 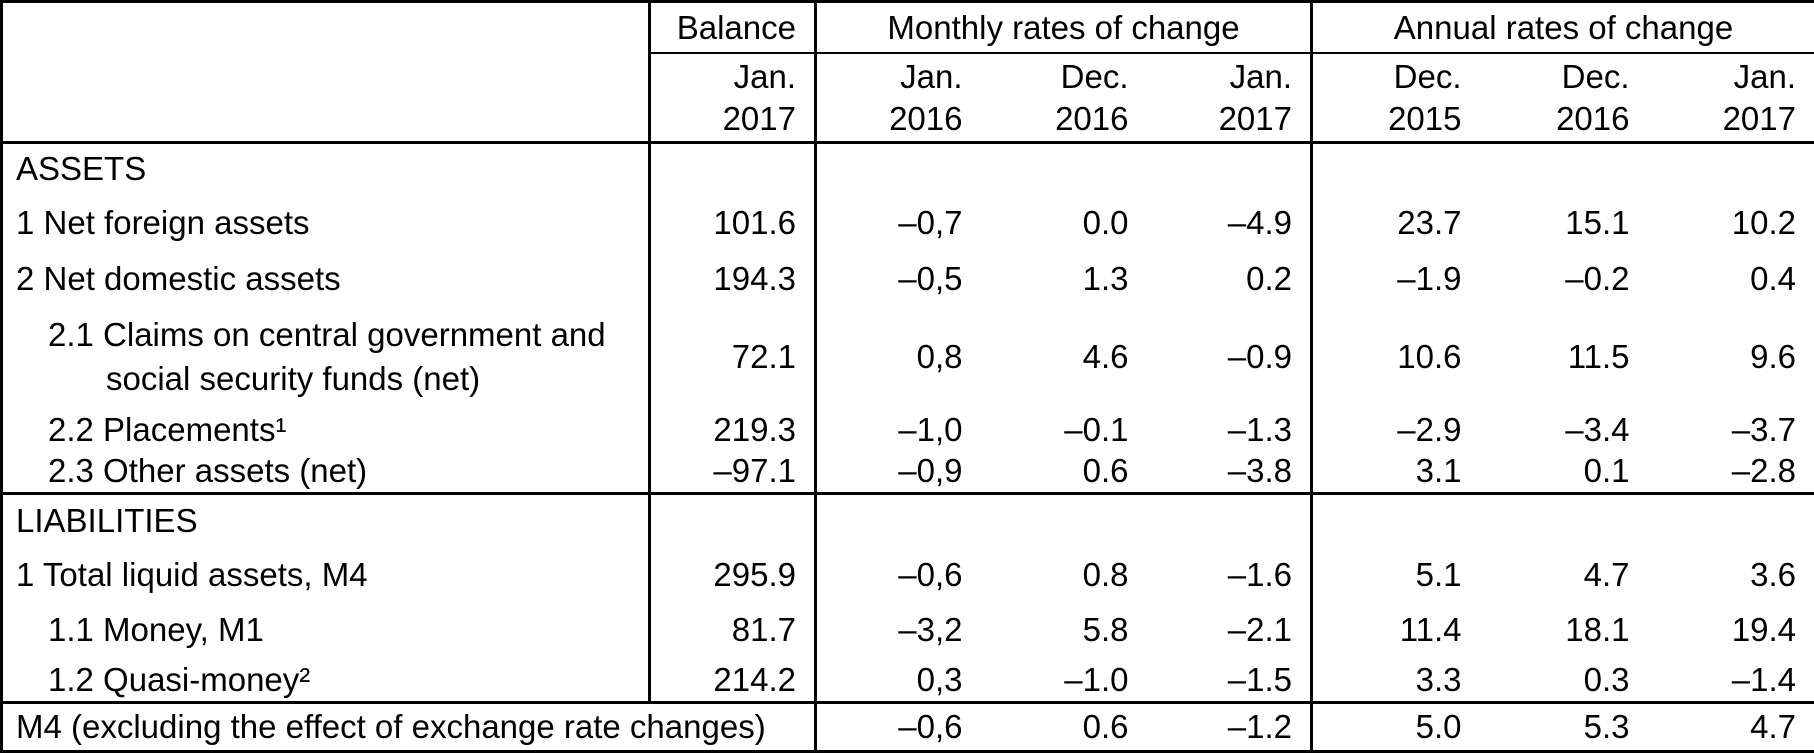 What do you see at coordinates (1229, 278) in the screenshot?
I see `cell-value: 0.2` at bounding box center [1229, 278].